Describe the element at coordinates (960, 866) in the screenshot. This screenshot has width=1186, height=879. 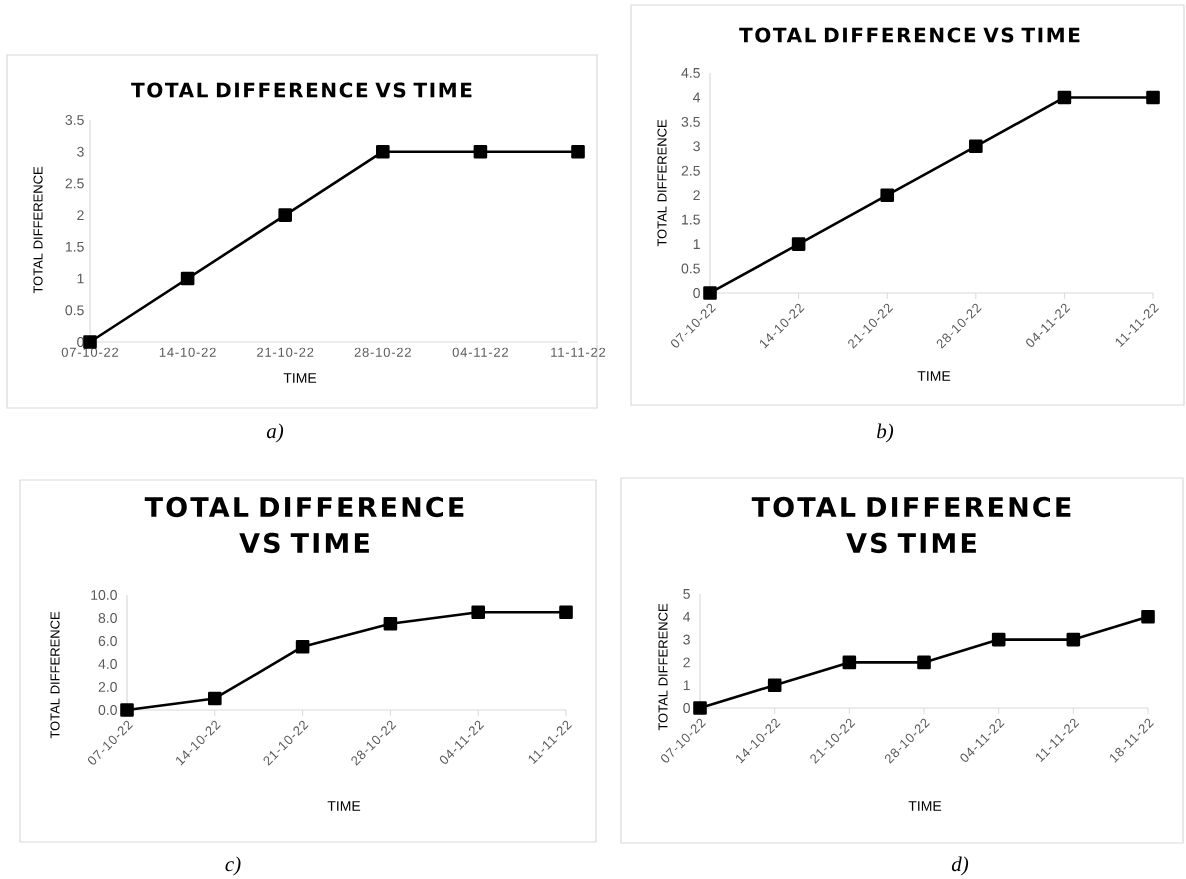
I see `text: d)` at that location.